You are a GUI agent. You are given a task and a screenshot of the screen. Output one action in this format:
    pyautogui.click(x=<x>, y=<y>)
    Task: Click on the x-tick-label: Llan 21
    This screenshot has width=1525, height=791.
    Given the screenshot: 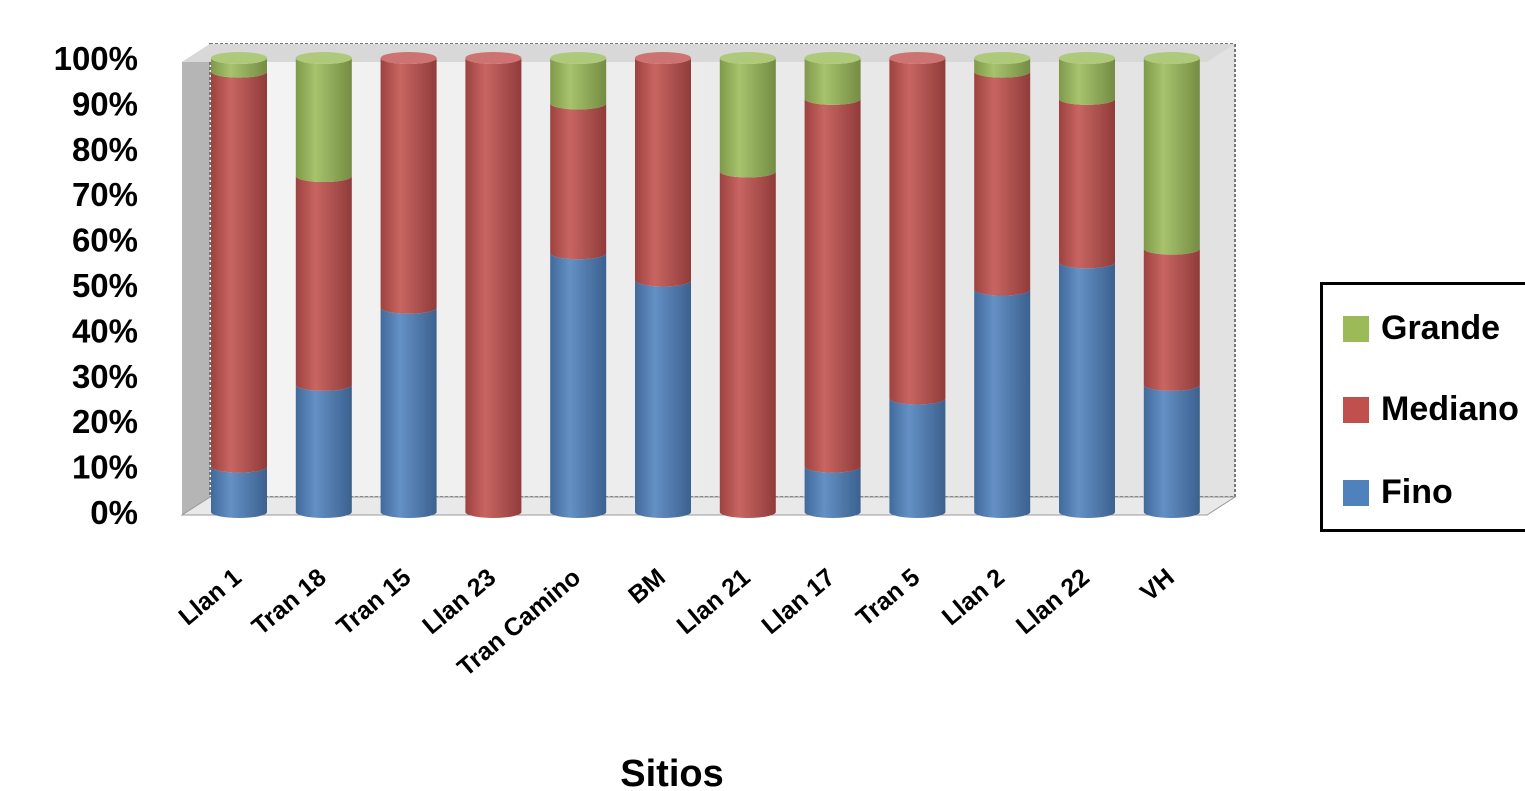 What is the action you would take?
    pyautogui.click(x=714, y=601)
    